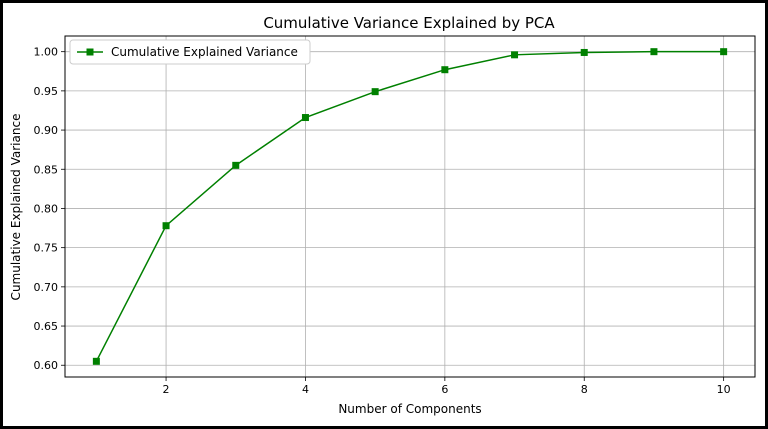  Describe the element at coordinates (444, 389) in the screenshot. I see `x-tick-label: 6` at that location.